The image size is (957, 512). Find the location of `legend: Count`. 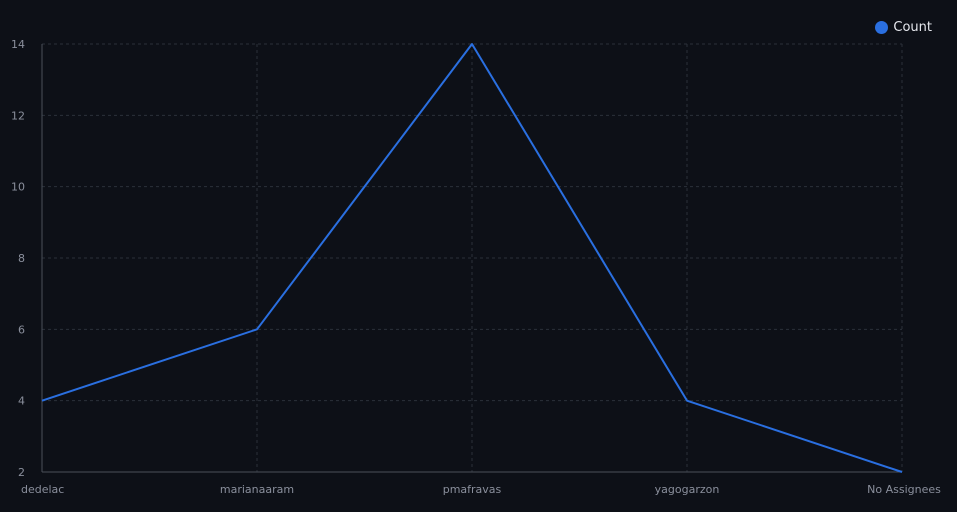

legend: Count is located at coordinates (903, 27).